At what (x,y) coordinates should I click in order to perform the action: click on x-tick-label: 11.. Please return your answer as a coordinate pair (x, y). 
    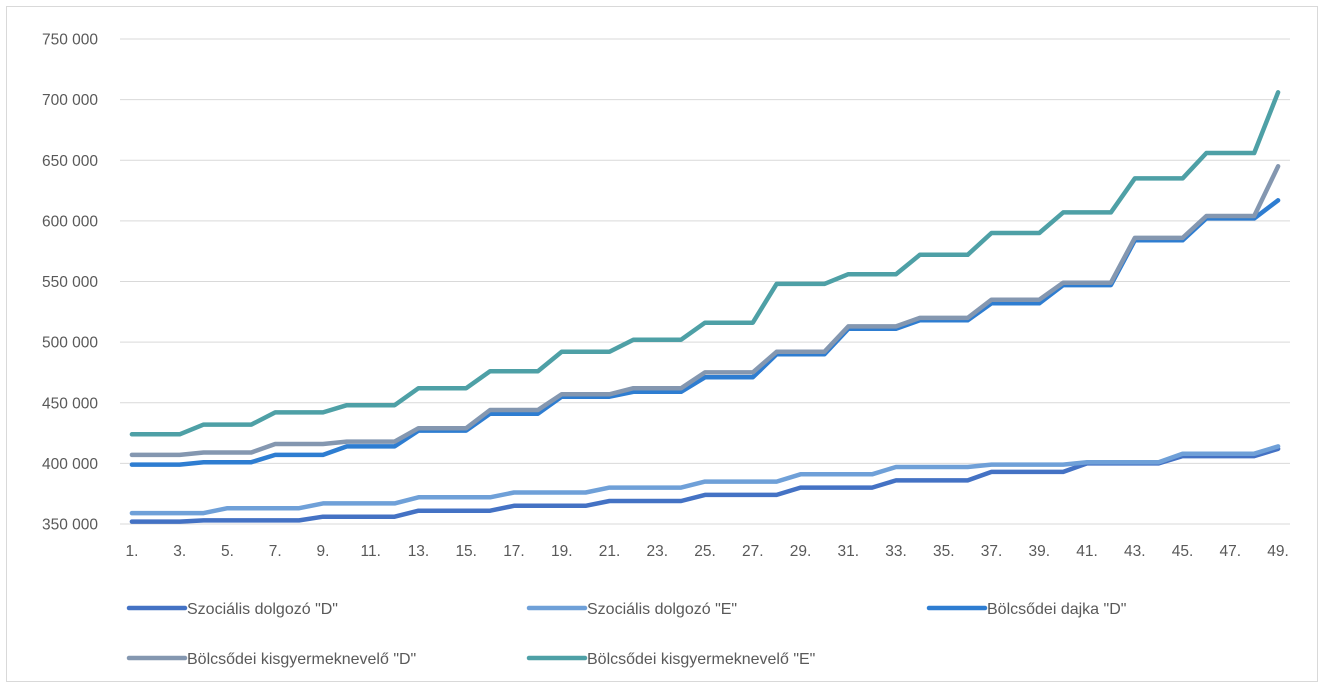
    Looking at the image, I should click on (371, 551).